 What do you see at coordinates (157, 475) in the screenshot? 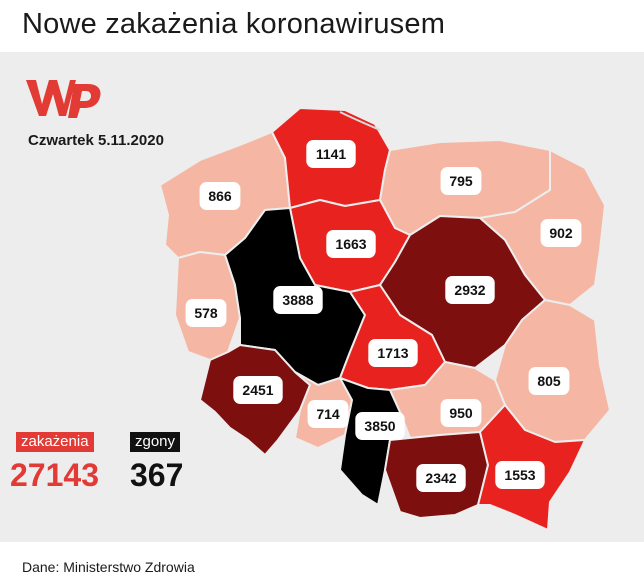
I see `deaths-value: 367` at bounding box center [157, 475].